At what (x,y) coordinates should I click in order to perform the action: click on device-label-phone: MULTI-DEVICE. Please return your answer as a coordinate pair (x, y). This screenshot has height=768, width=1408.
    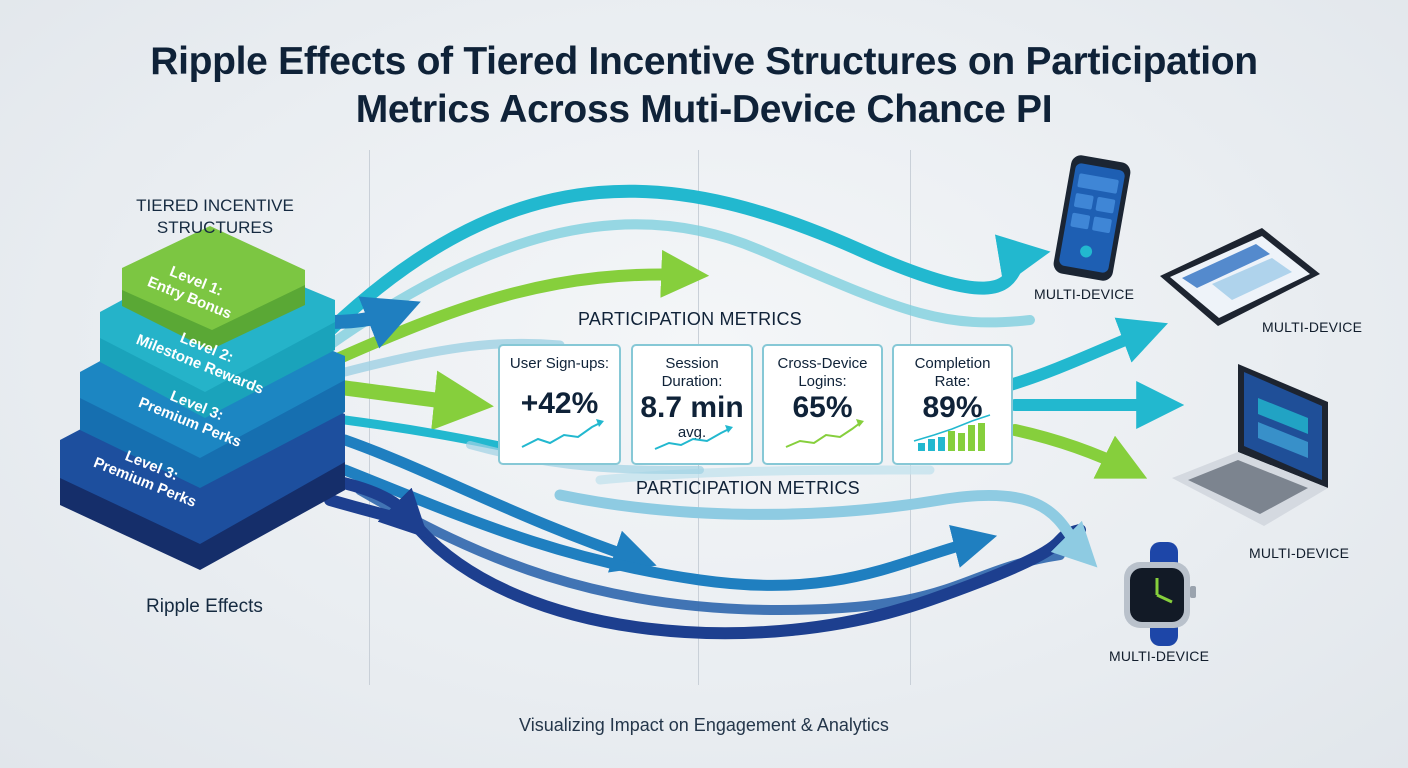
    Looking at the image, I should click on (1084, 294).